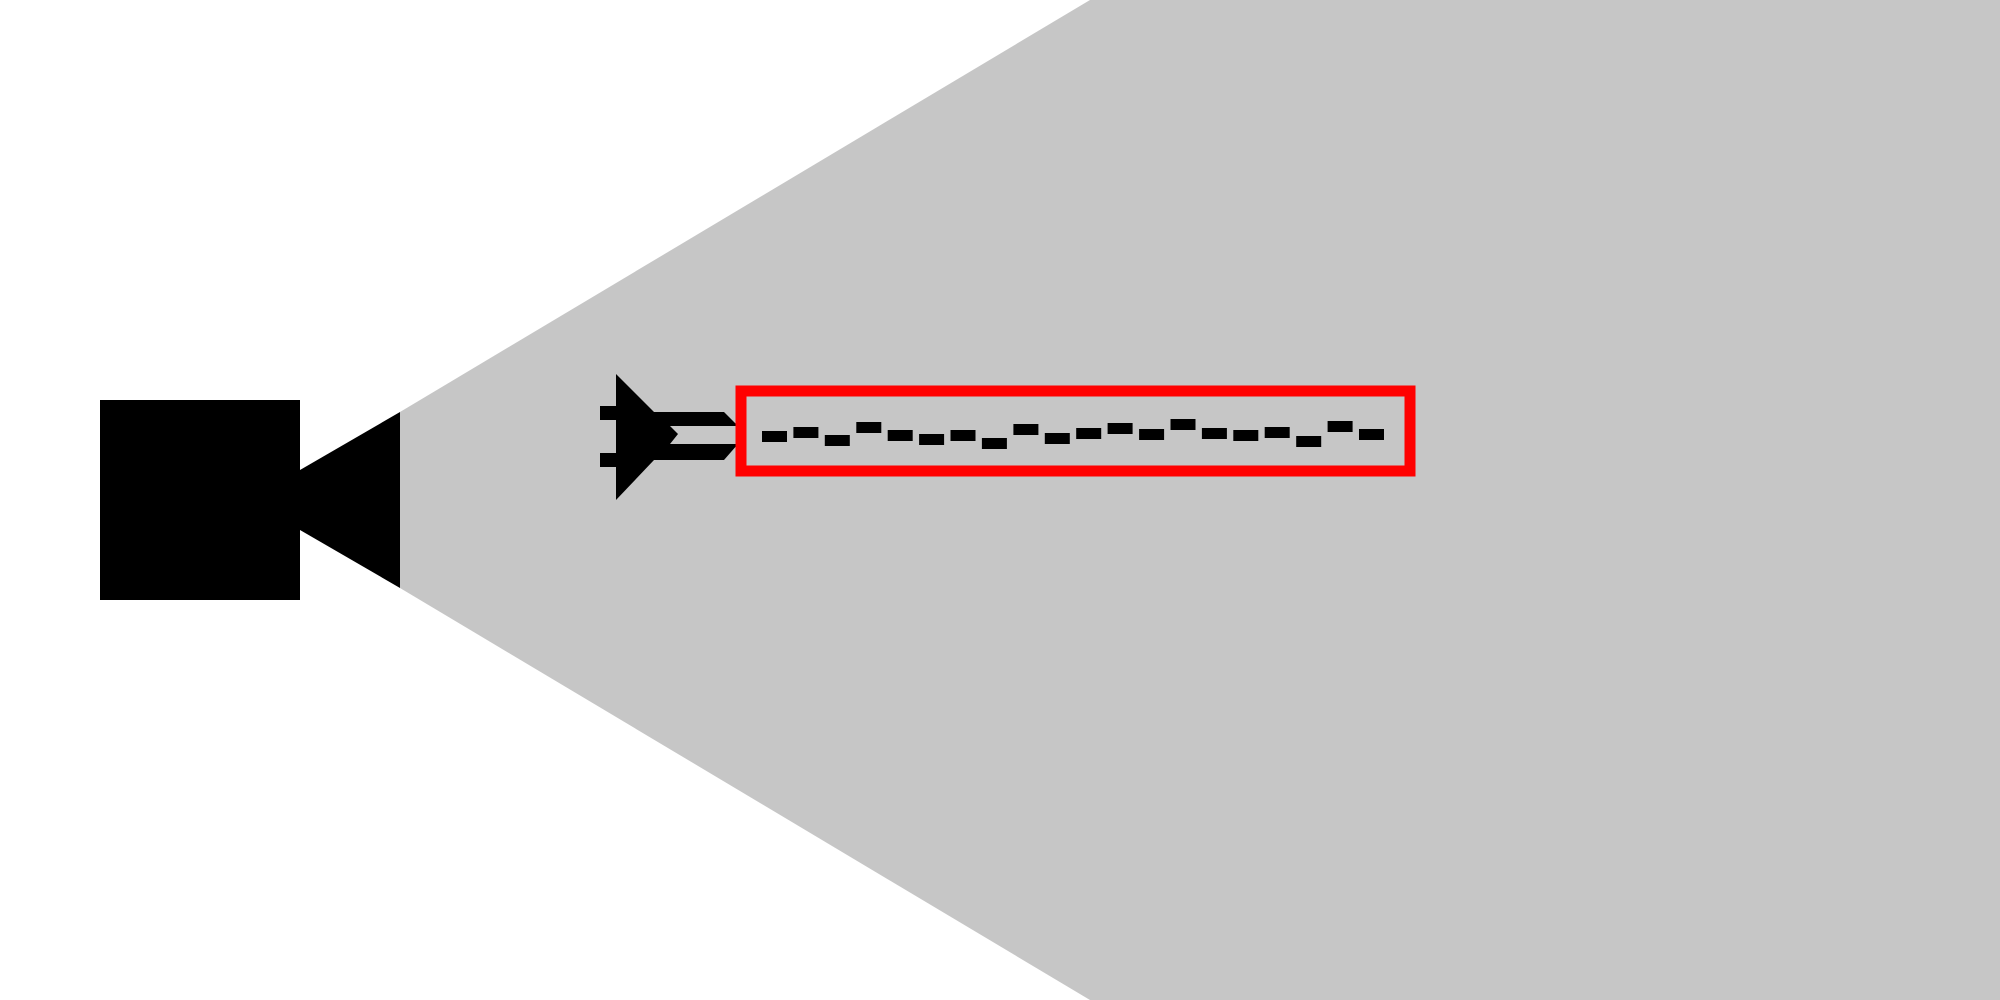 The image size is (2000, 1000). I want to click on camera-body, so click(200, 500).